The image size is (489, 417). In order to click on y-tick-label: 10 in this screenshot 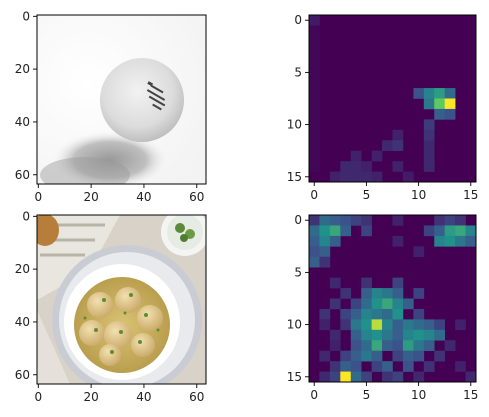, I will do `click(294, 325)`.